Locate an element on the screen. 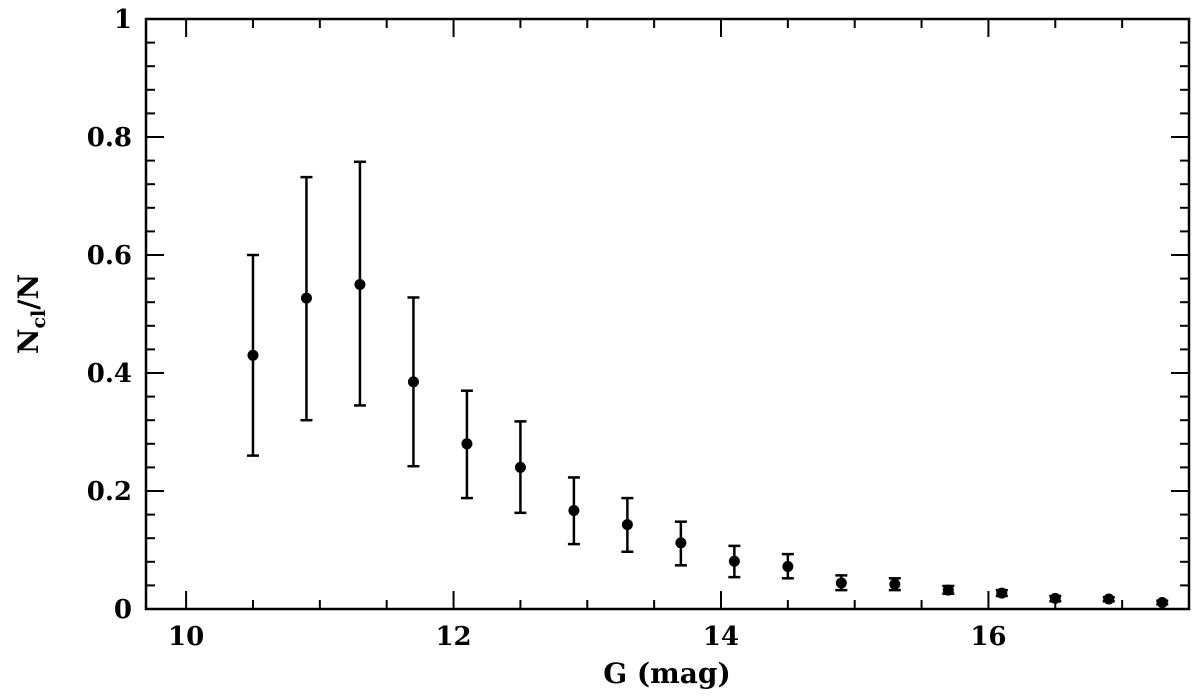 The image size is (1200, 696). y-axis-title-subscript: cl is located at coordinates (39, 319).